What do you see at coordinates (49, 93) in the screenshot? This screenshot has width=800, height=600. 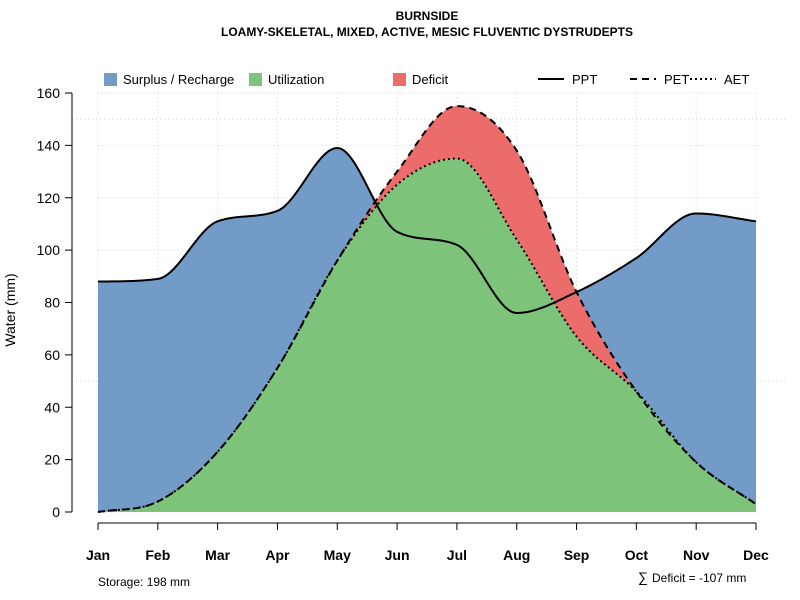 I see `y-tick-label: 160` at bounding box center [49, 93].